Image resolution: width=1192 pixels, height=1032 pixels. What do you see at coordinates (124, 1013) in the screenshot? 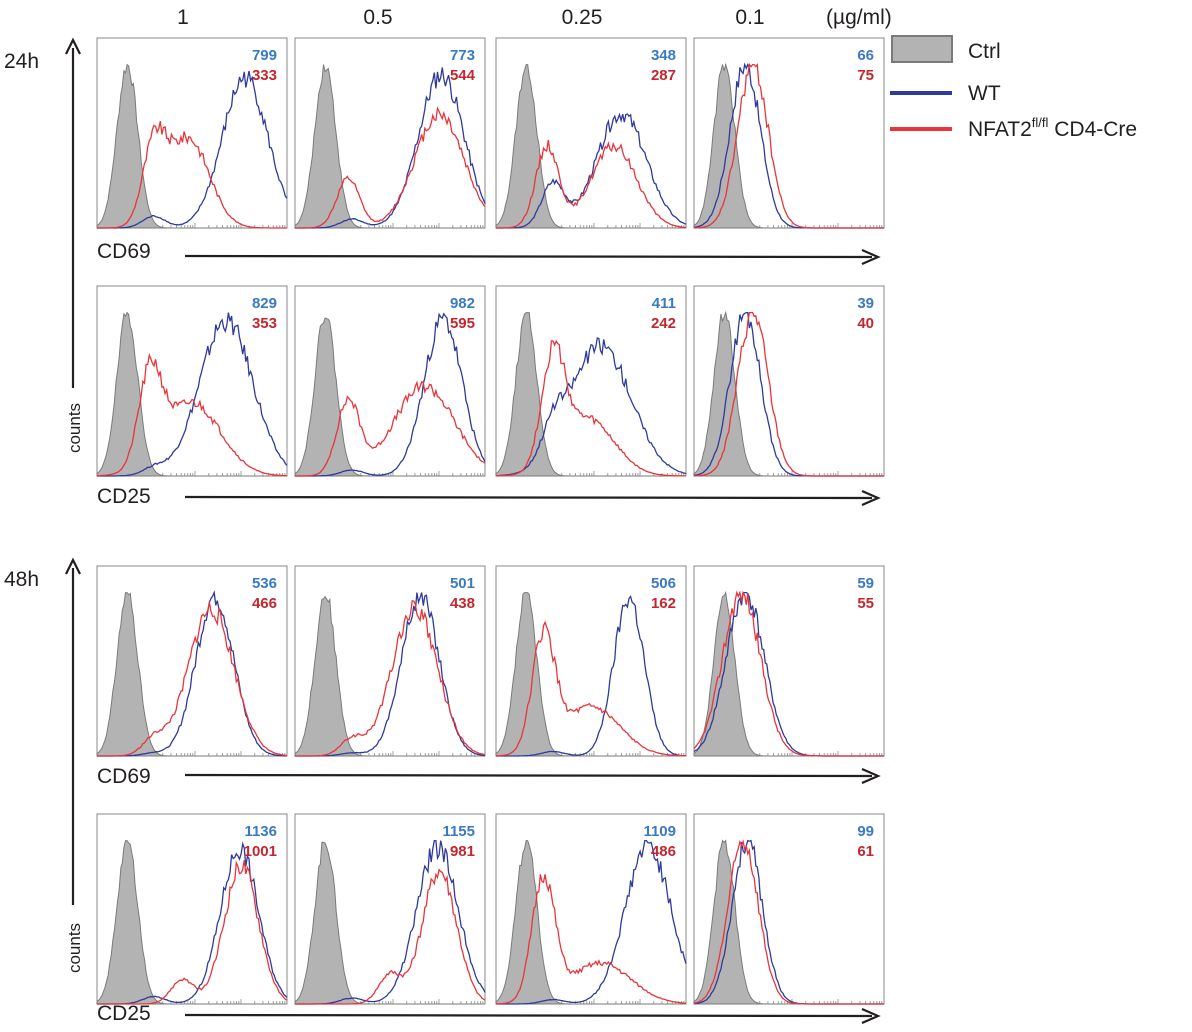
I see `marker-label: CD25` at bounding box center [124, 1013].